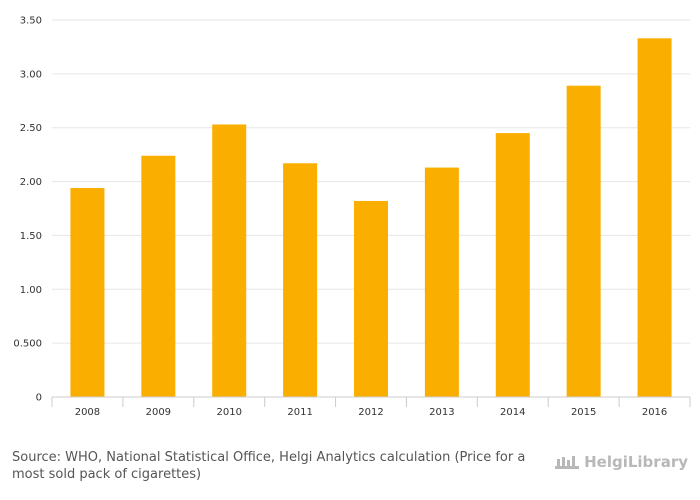 Image resolution: width=700 pixels, height=500 pixels. What do you see at coordinates (87, 412) in the screenshot?
I see `x-tick-label: 2008` at bounding box center [87, 412].